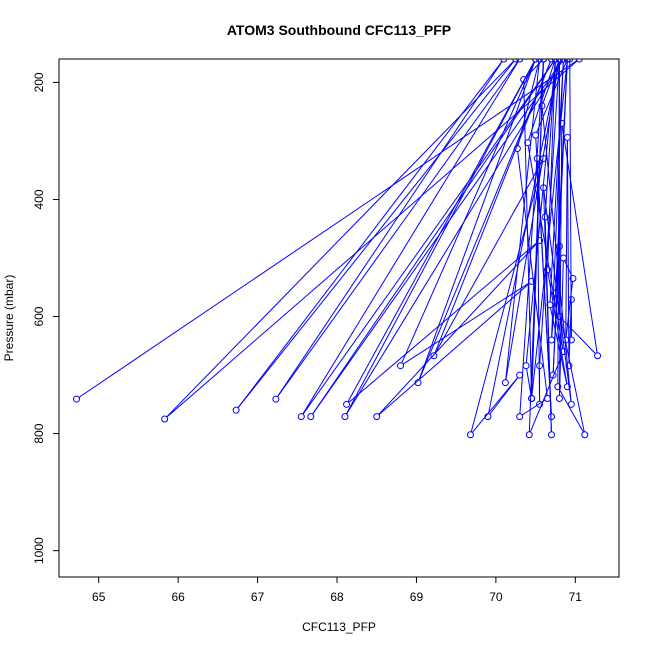  Describe the element at coordinates (339, 30) in the screenshot. I see `chart-title: ATOM3 Southbound CFC113_PFP` at that location.